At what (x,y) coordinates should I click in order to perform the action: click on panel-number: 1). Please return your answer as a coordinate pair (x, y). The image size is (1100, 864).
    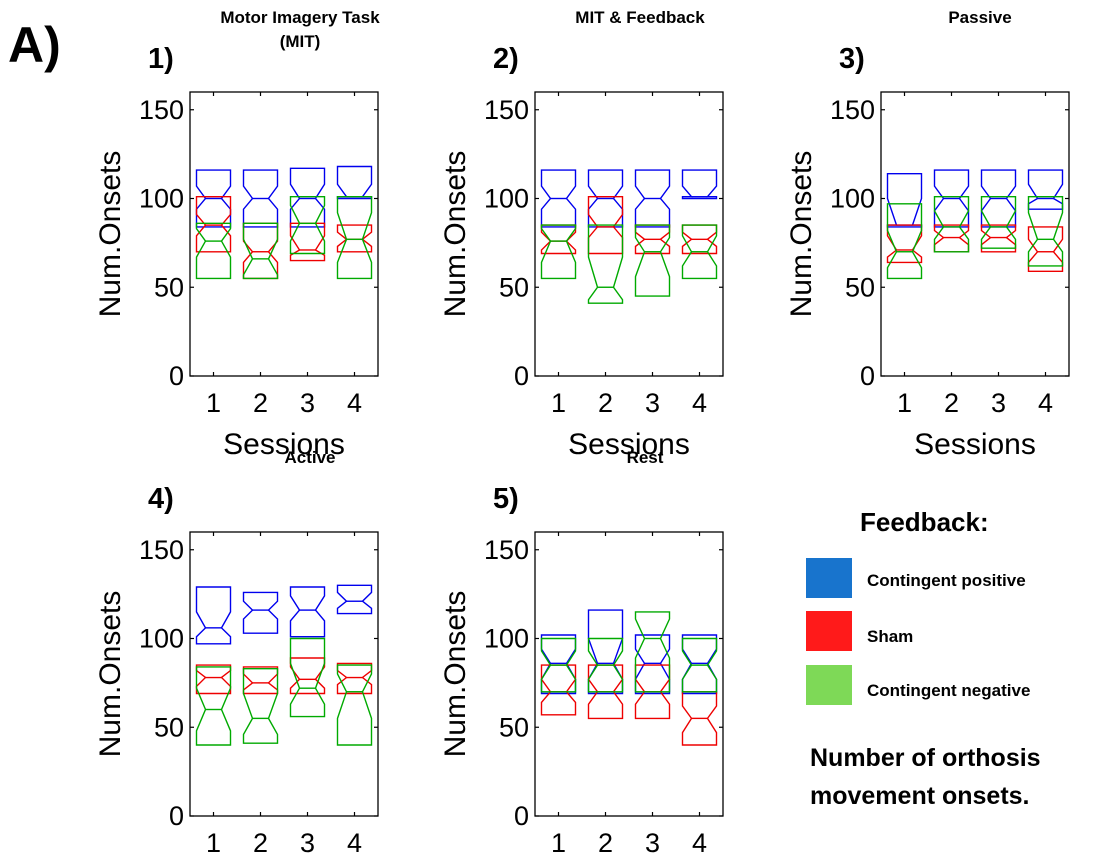
    Looking at the image, I should click on (161, 59).